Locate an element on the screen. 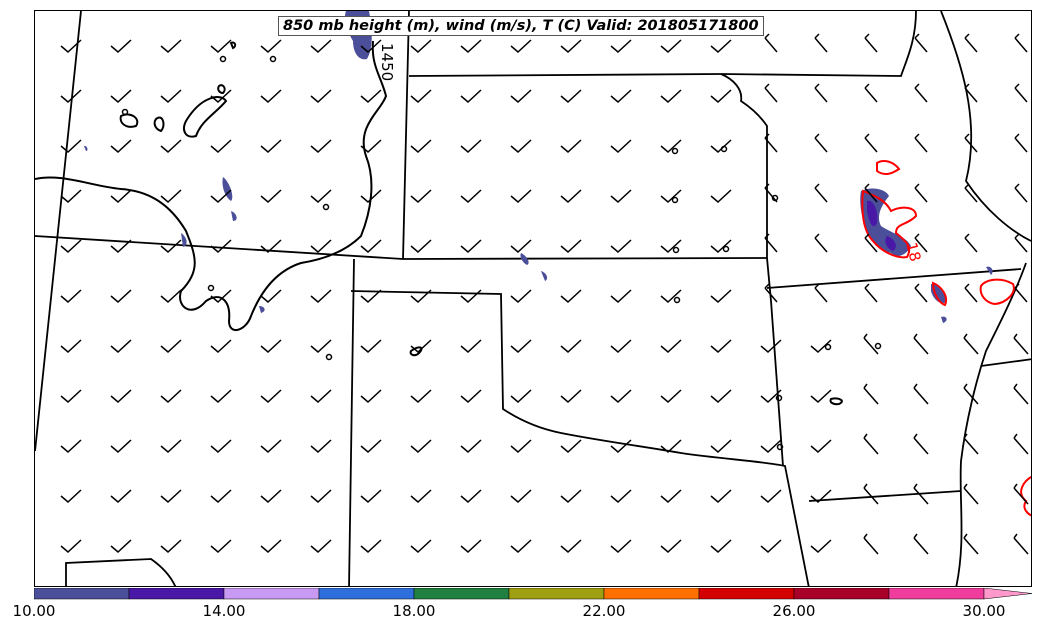 Image resolution: width=1041 pixels, height=633 pixels. colorbar is located at coordinates (533, 594).